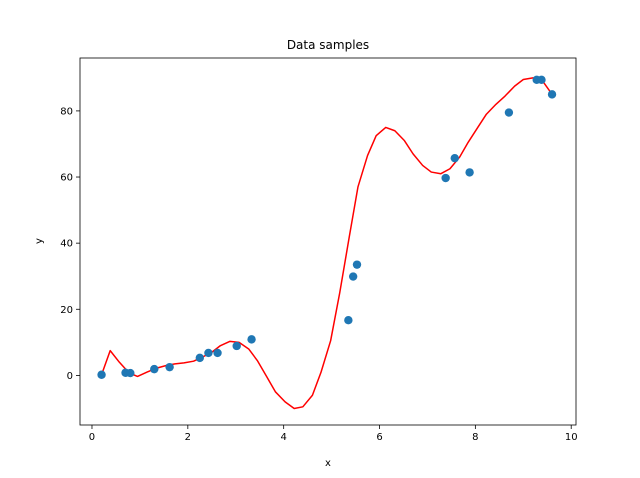 This screenshot has height=478, width=640. Describe the element at coordinates (66, 178) in the screenshot. I see `y-tick-label: 60` at that location.